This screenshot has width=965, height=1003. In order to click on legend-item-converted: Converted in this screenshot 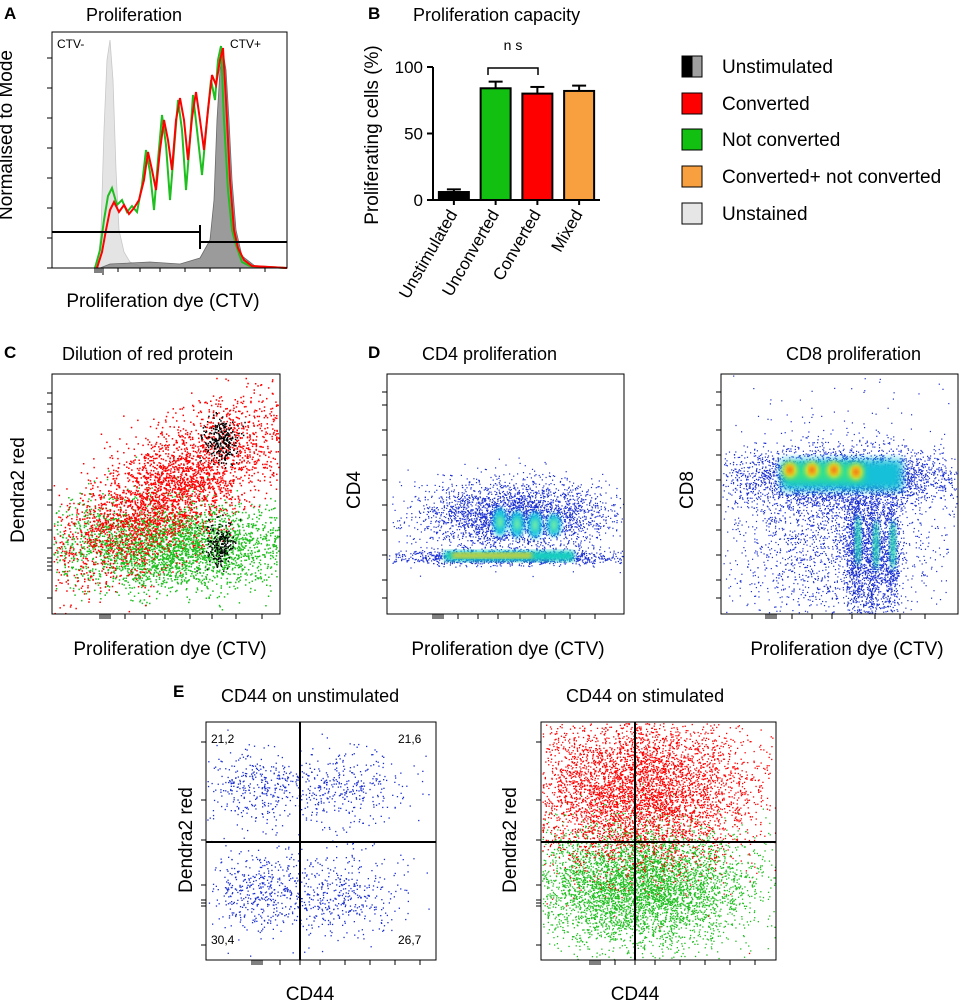, I will do `click(745, 103)`.